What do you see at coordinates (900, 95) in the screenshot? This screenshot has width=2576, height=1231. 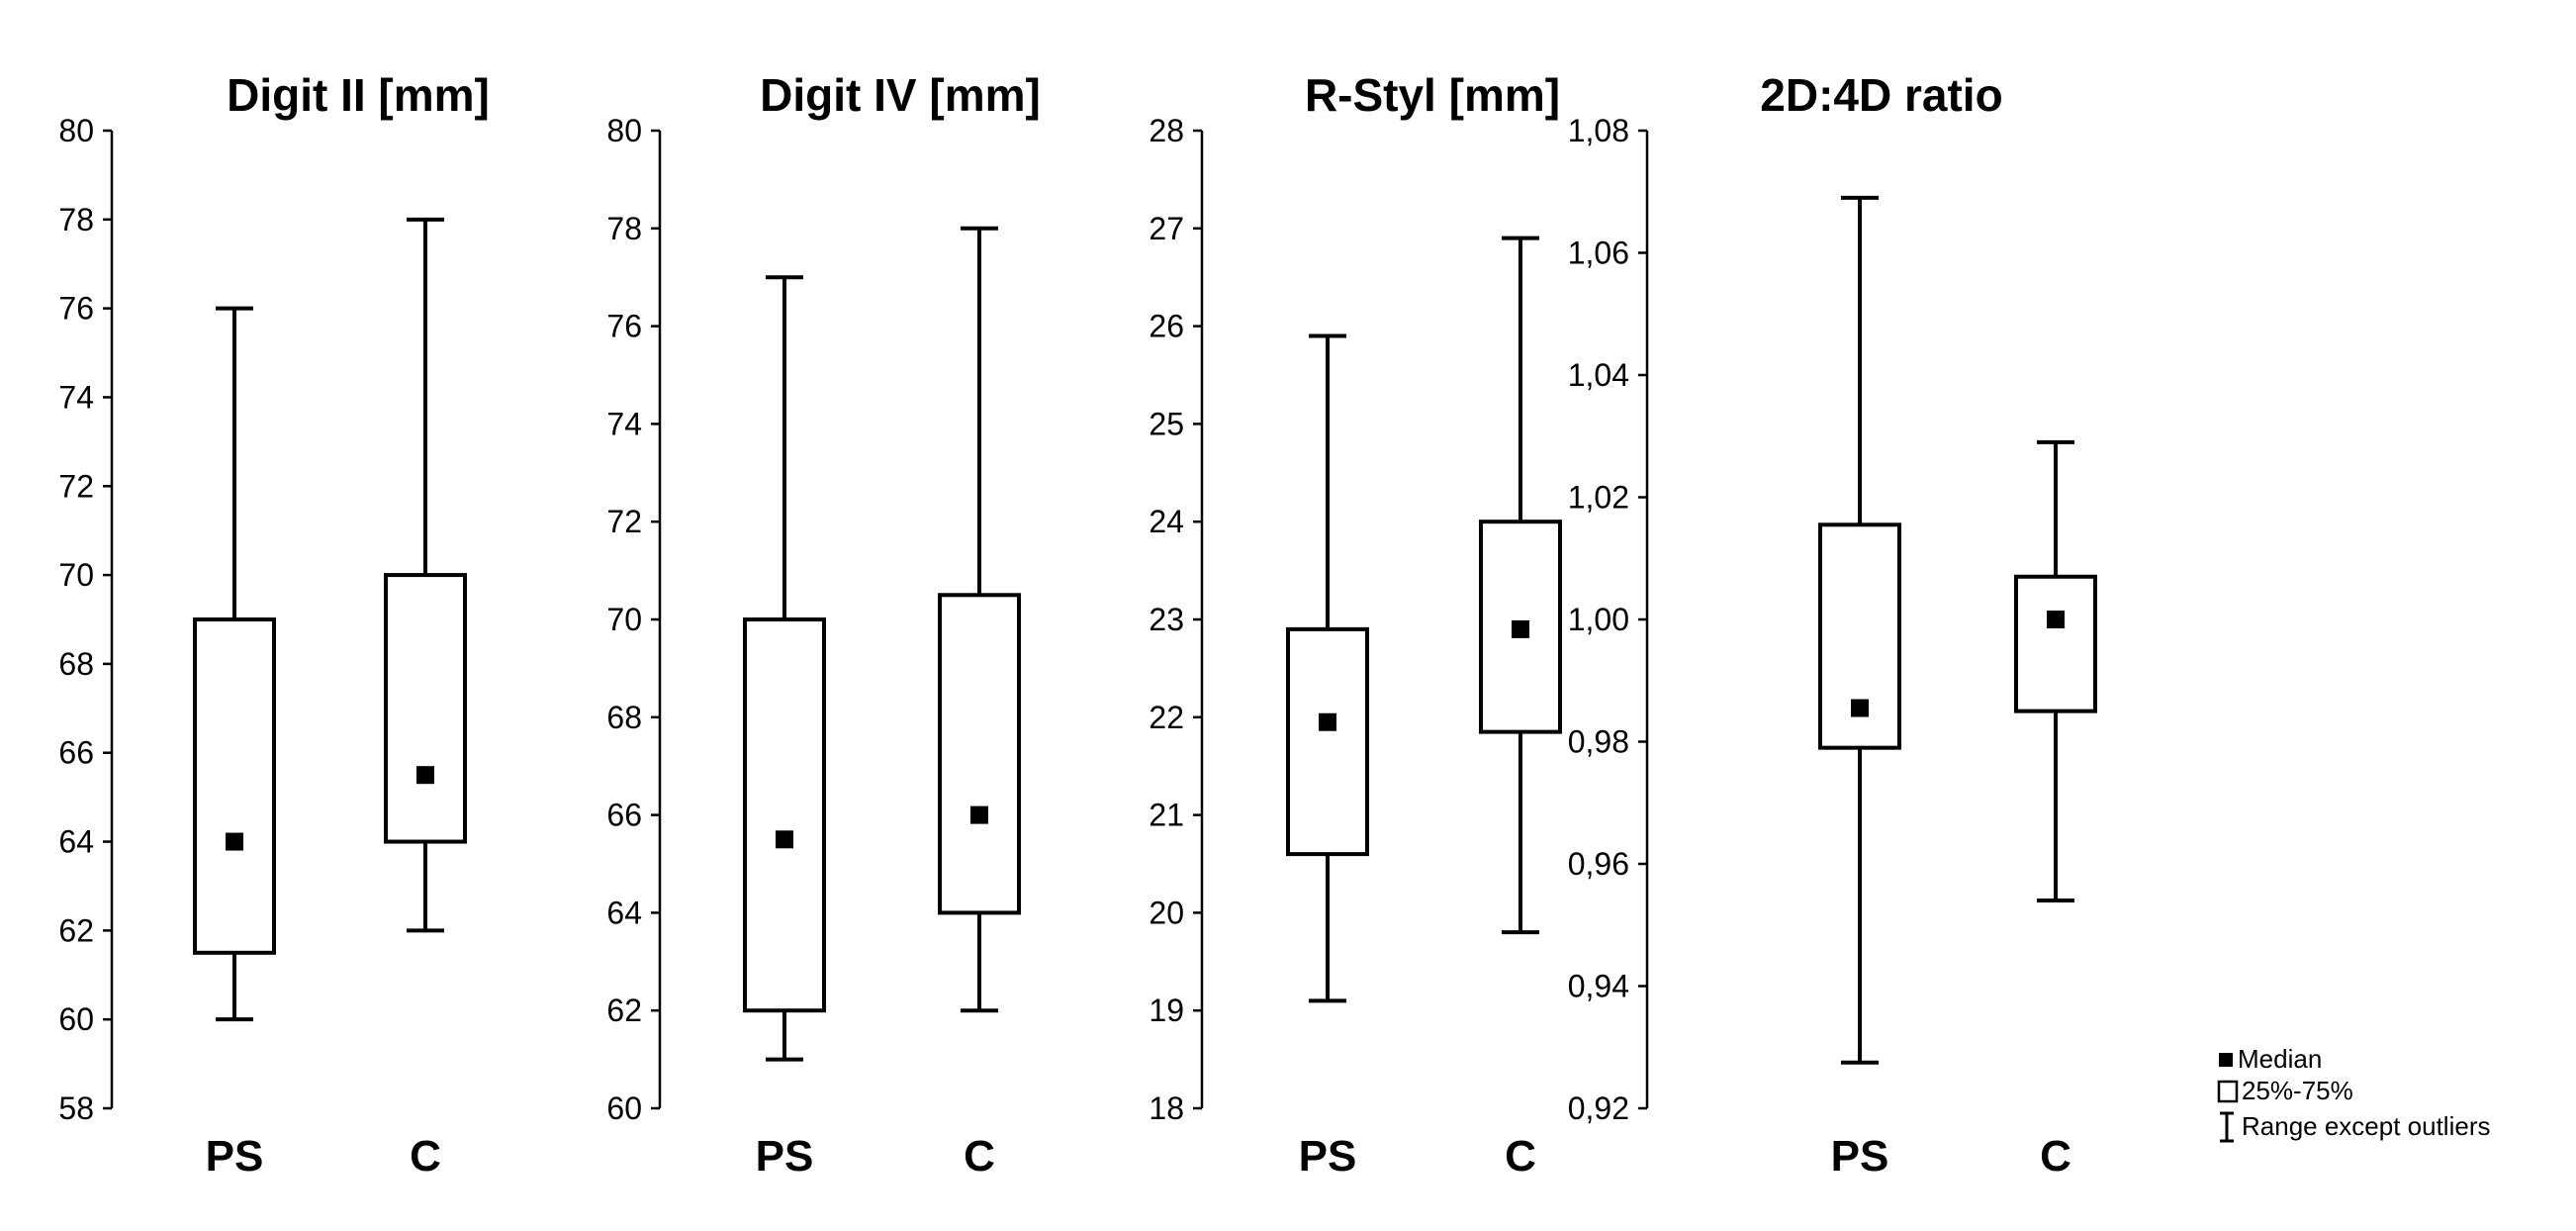 I see `chart-title: Digit IV [mm]` at bounding box center [900, 95].